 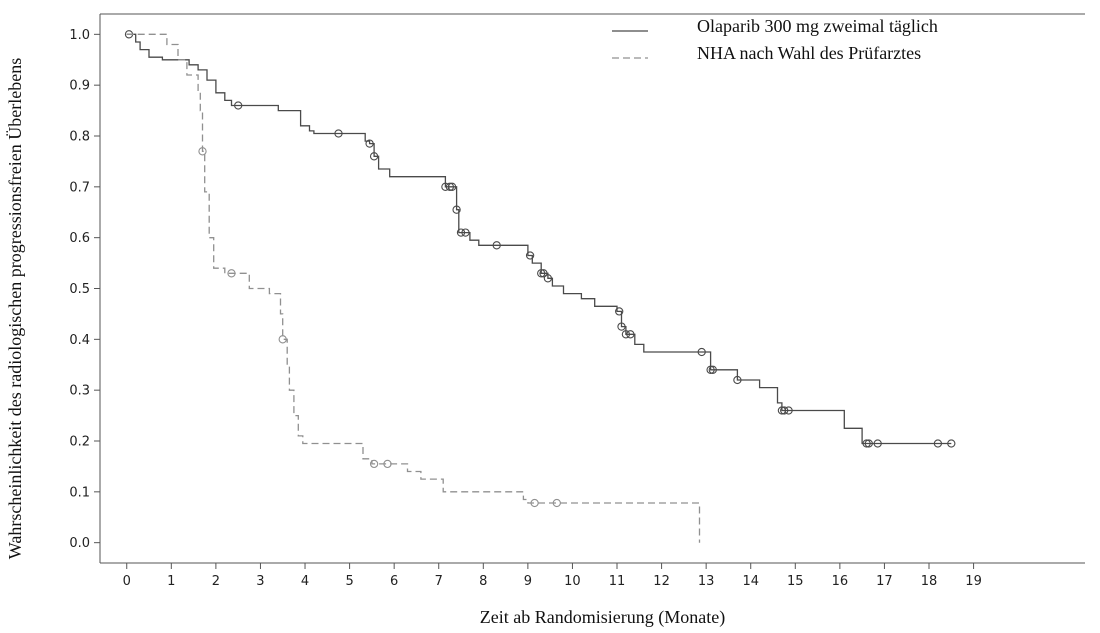 What do you see at coordinates (305, 581) in the screenshot?
I see `x-tick-label: 4` at bounding box center [305, 581].